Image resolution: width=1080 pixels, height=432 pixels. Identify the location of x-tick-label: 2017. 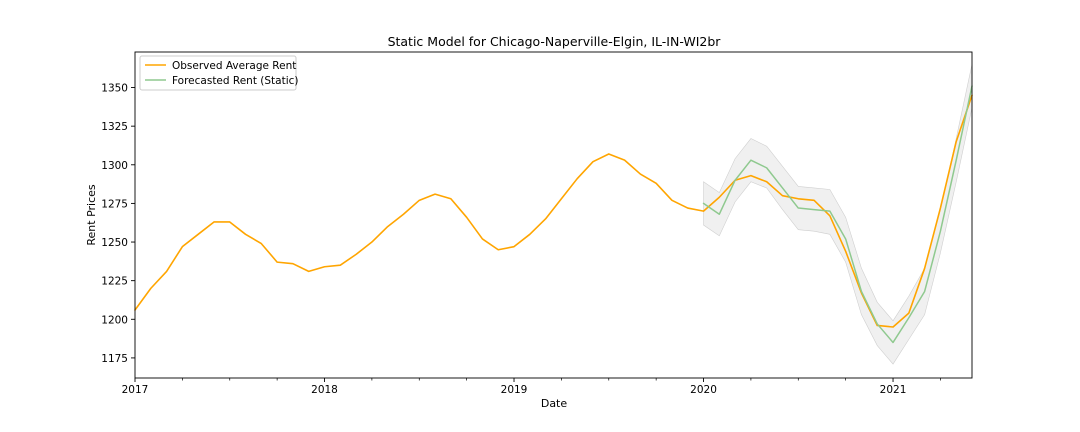
(135, 390).